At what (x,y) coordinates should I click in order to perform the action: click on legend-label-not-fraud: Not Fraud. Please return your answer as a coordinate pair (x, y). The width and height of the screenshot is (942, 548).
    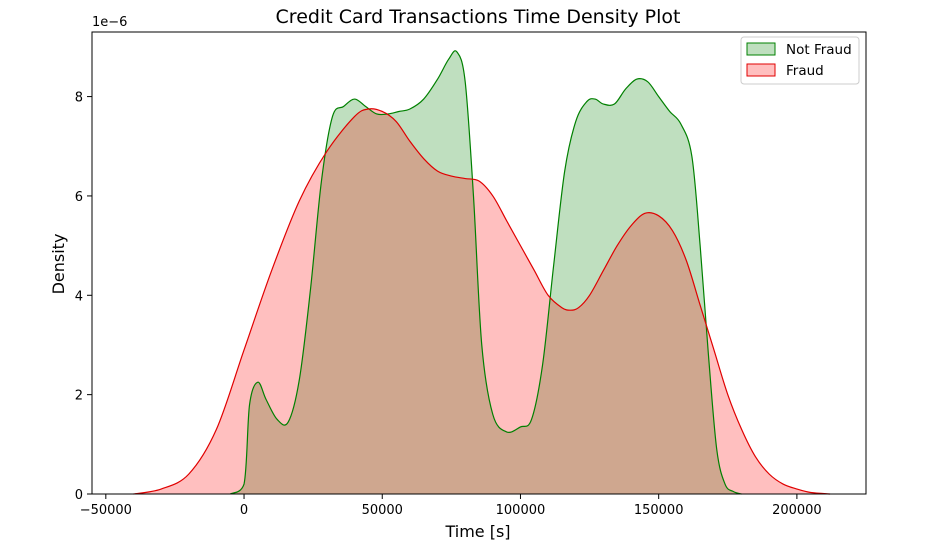
    Looking at the image, I should click on (819, 50).